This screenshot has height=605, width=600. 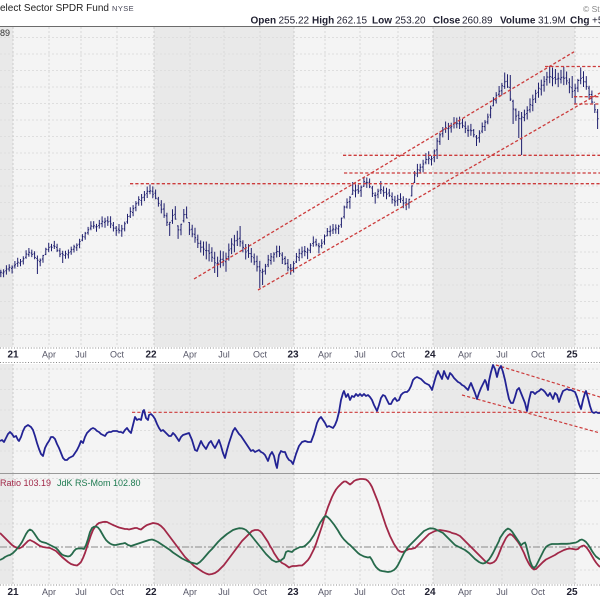 I want to click on svg-text: JdK RS-Mom 102.80, so click(x=99, y=483).